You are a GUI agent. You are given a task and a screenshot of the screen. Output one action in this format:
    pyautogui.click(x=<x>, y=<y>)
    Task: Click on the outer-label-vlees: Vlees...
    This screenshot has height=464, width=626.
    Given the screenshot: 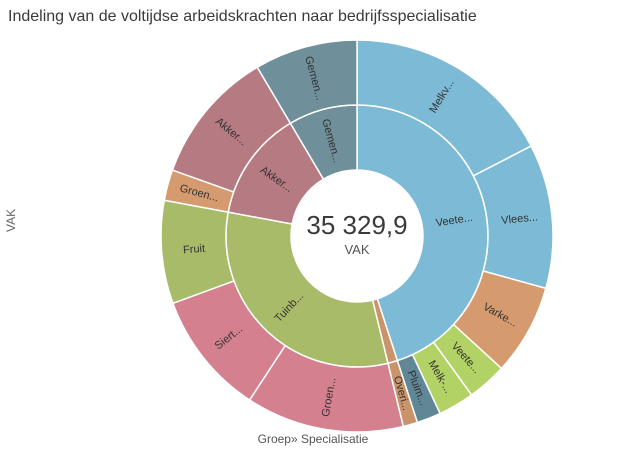 What is the action you would take?
    pyautogui.click(x=520, y=219)
    